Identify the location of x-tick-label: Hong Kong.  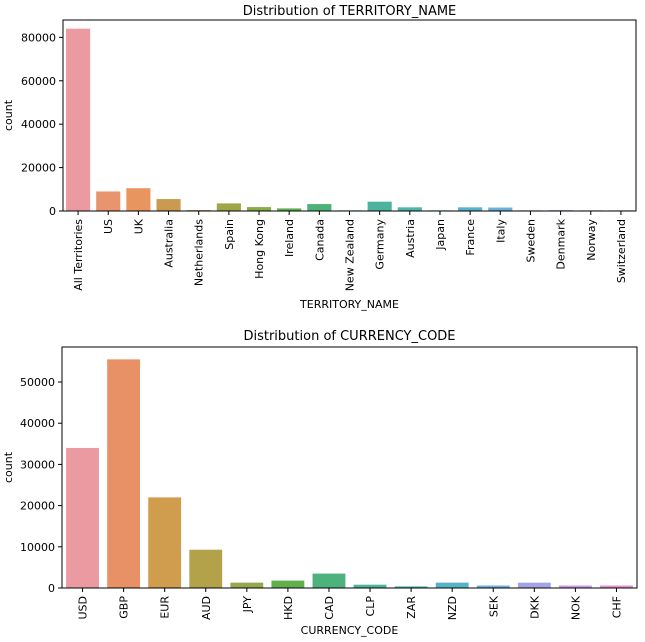
(259, 249).